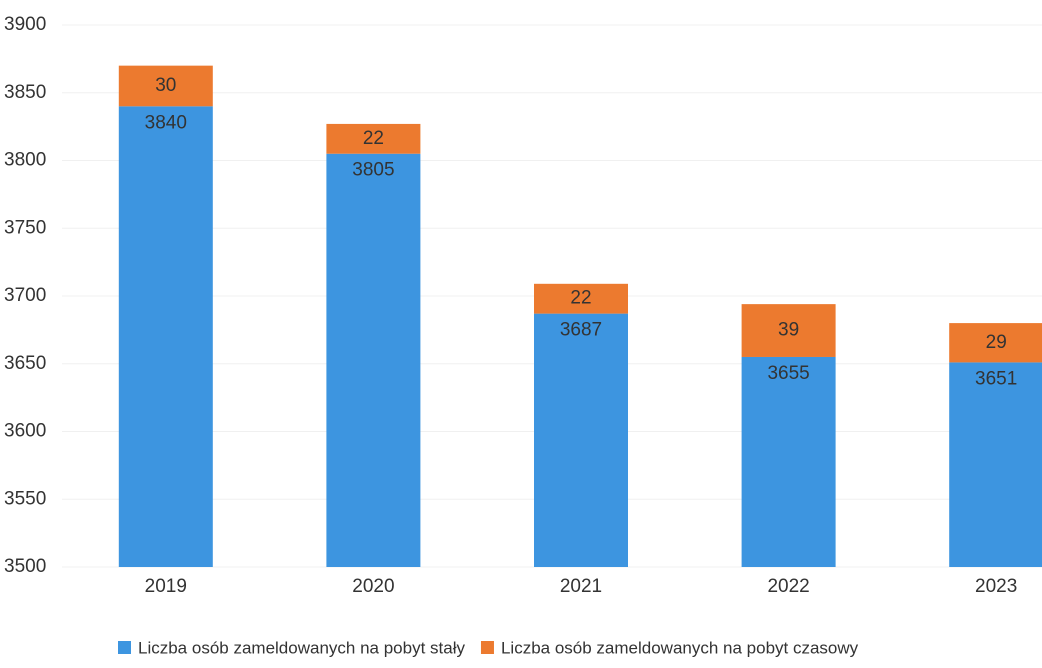  I want to click on data-label: 3687, so click(581, 330).